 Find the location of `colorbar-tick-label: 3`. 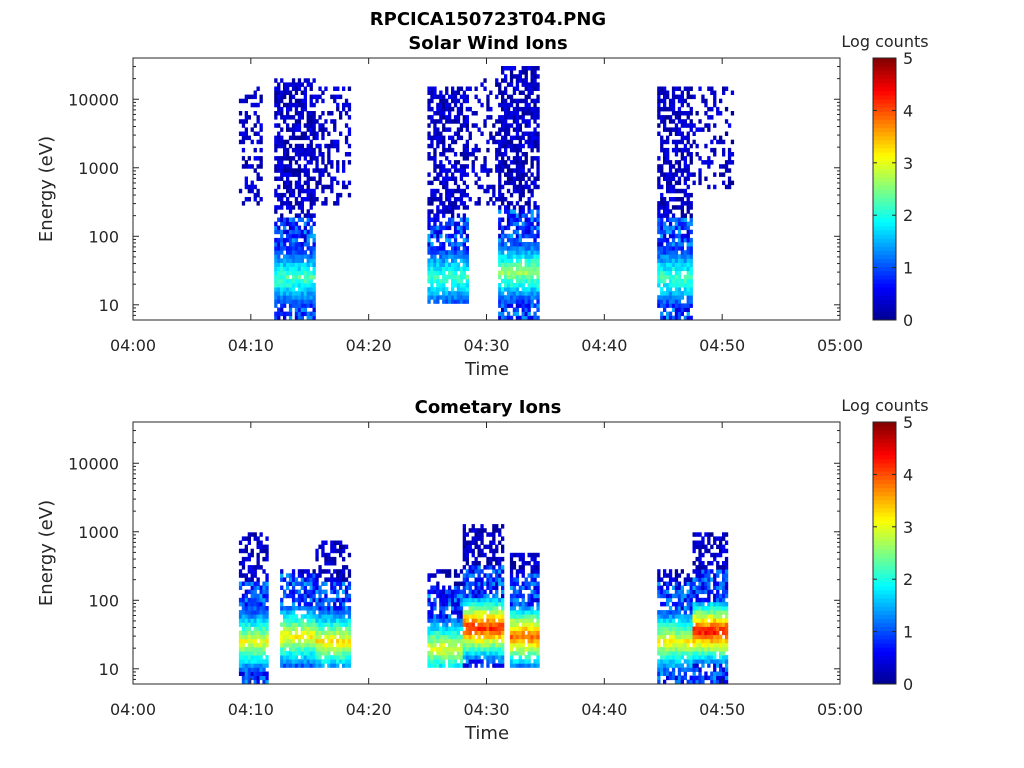

colorbar-tick-label: 3 is located at coordinates (908, 163).